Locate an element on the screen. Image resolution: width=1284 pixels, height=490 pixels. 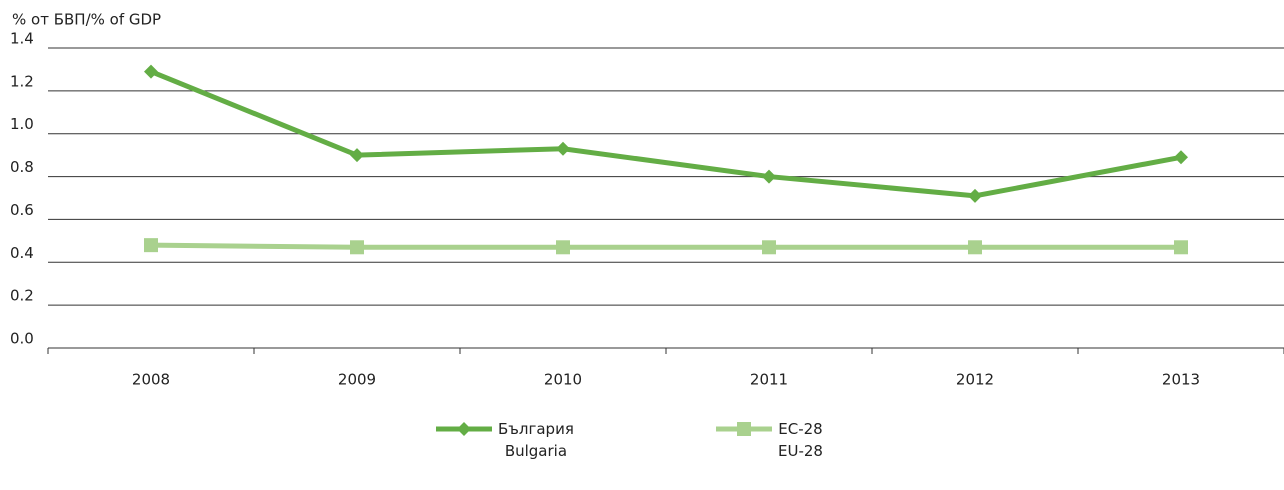
line is located at coordinates (665, 246).